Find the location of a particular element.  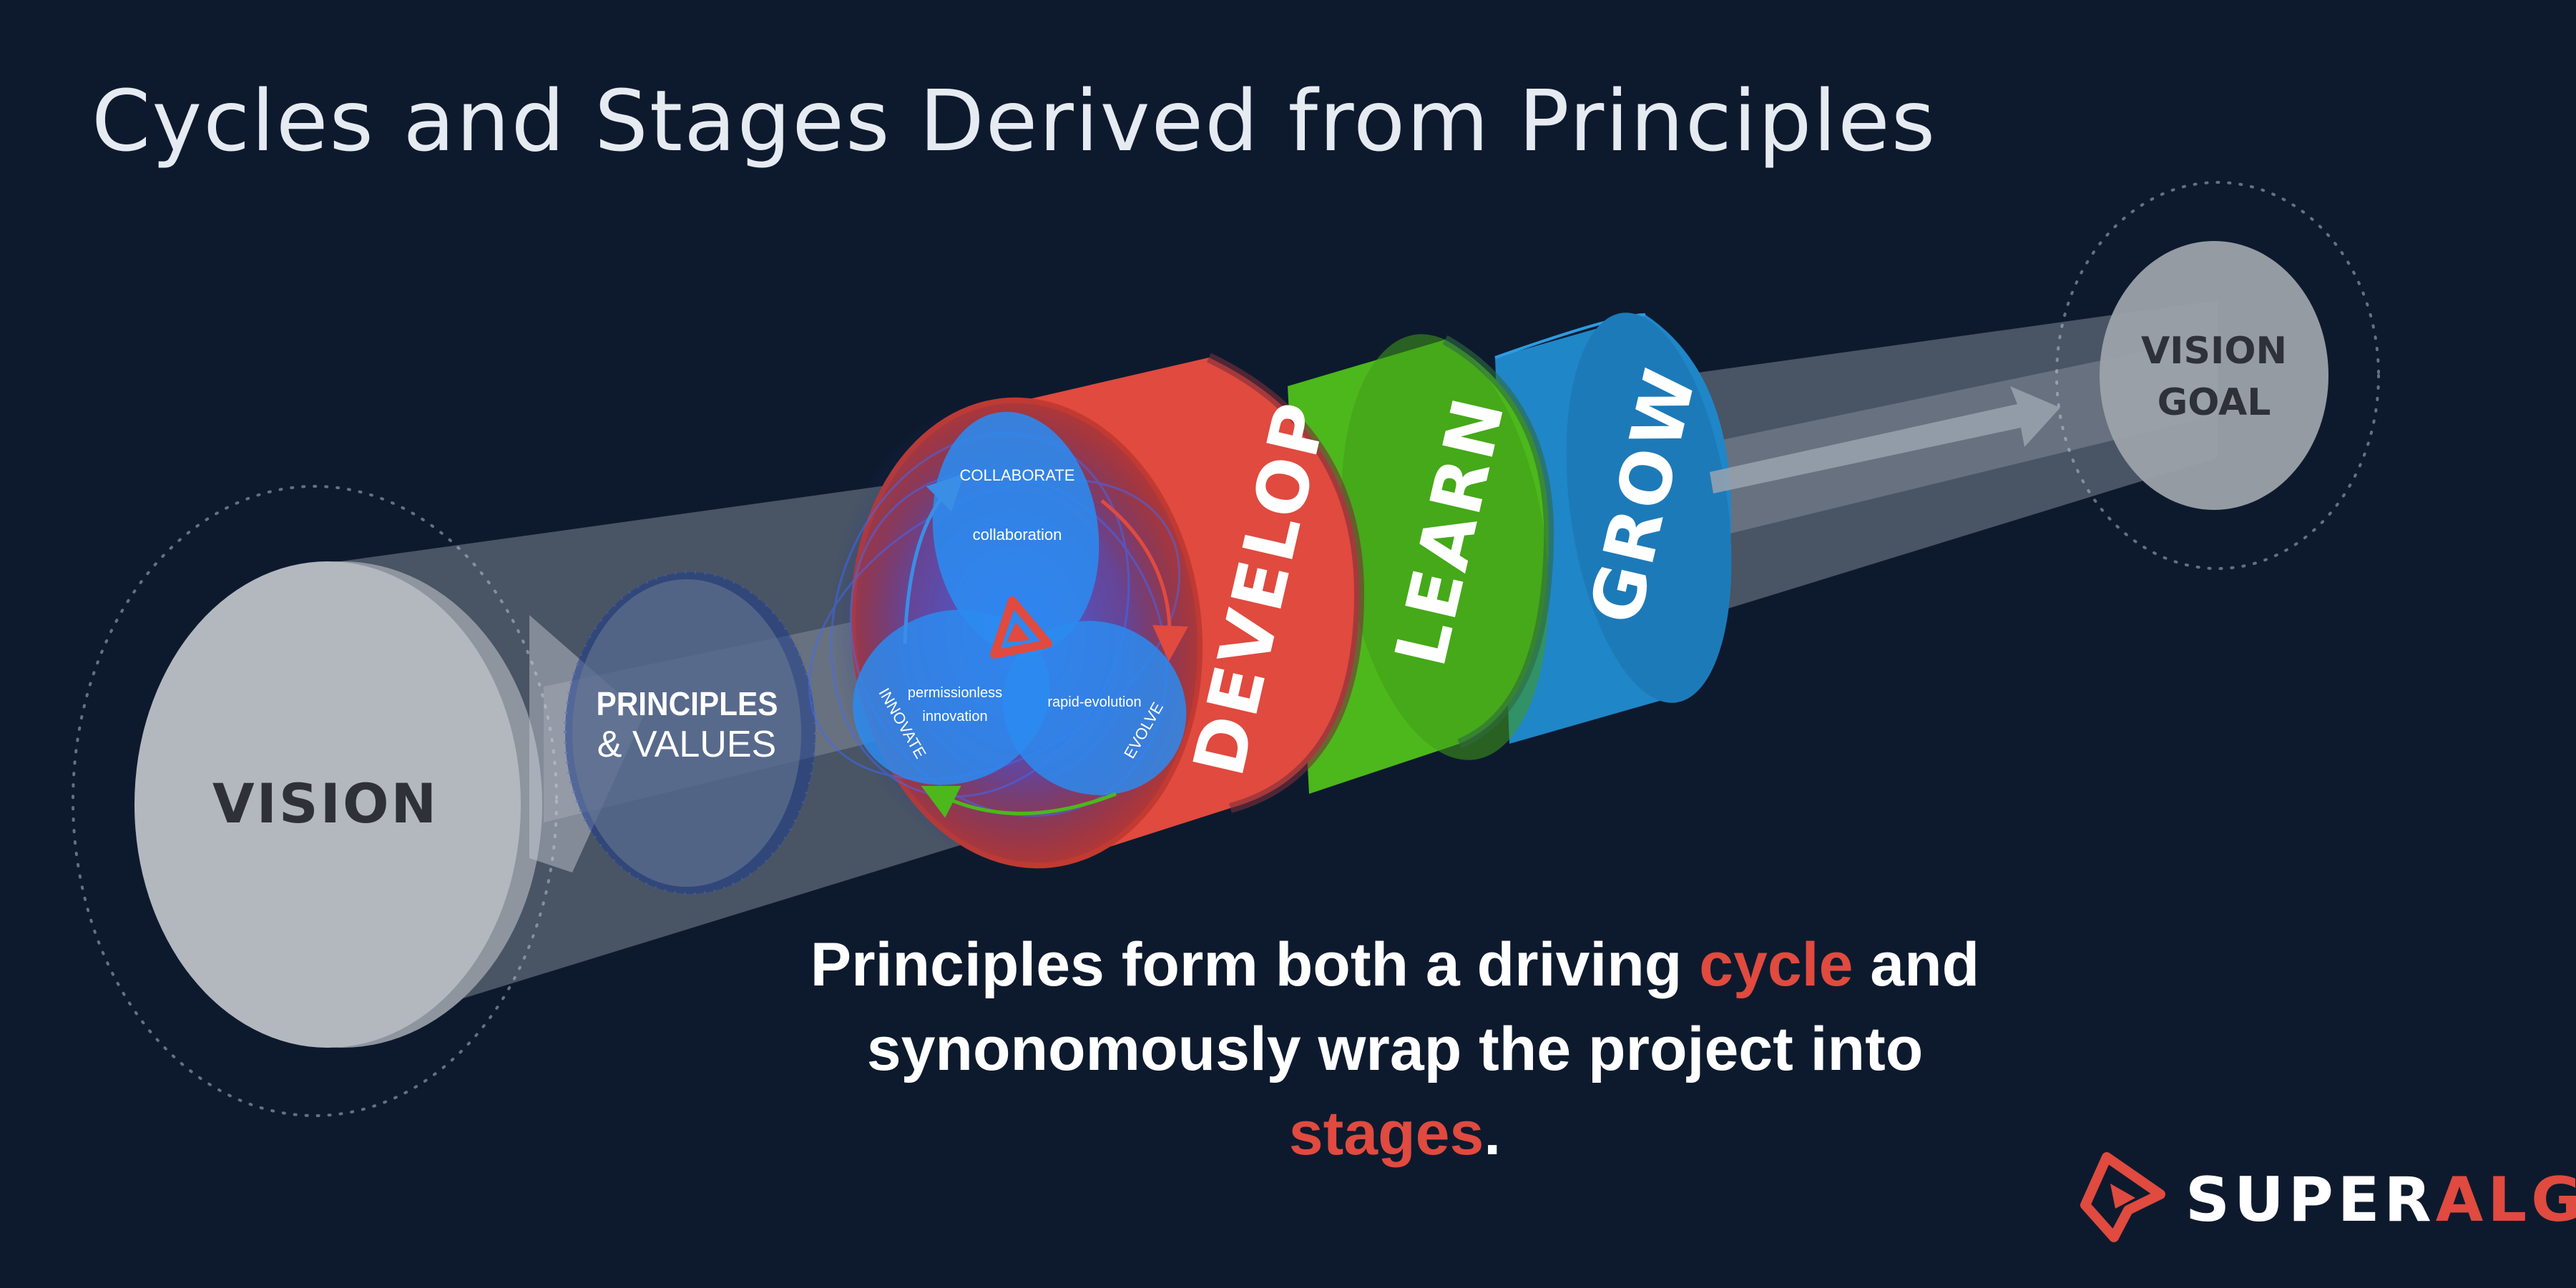

vision-label: VISION is located at coordinates (325, 803).